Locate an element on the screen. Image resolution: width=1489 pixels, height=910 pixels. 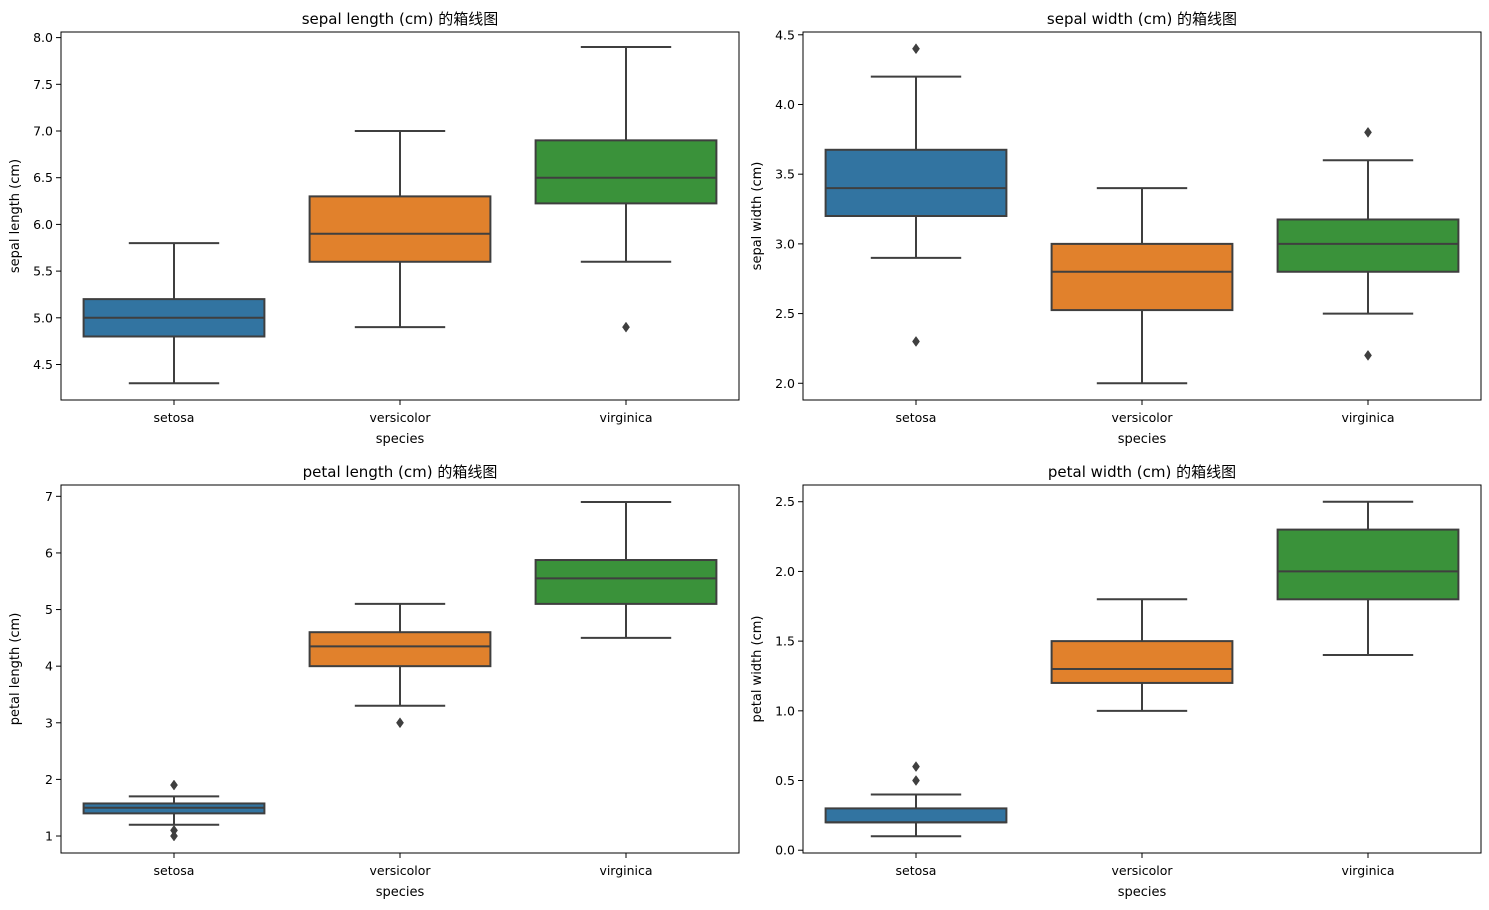
chart-title: sepal width (cm) 的箱线图 is located at coordinates (1142, 19).